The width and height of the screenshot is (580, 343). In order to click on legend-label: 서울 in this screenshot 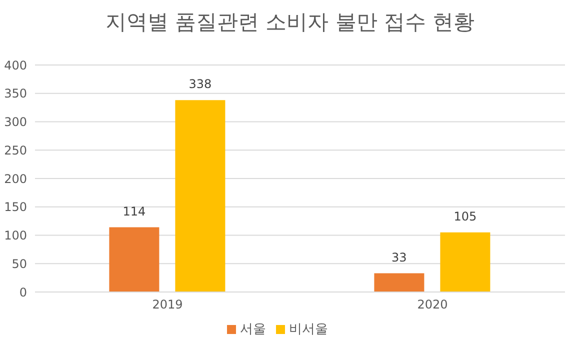, I will do `click(253, 329)`.